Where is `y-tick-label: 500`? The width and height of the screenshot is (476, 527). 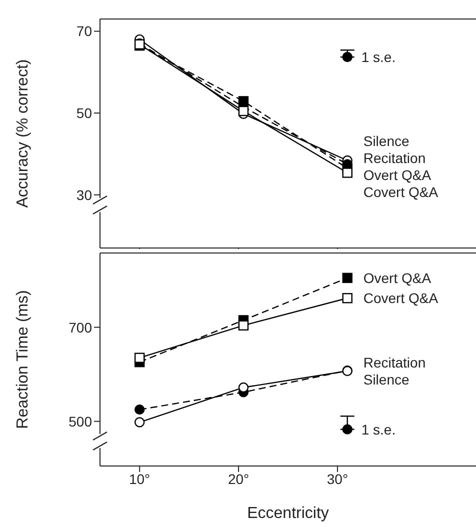
y-tick-label: 500 is located at coordinates (80, 421).